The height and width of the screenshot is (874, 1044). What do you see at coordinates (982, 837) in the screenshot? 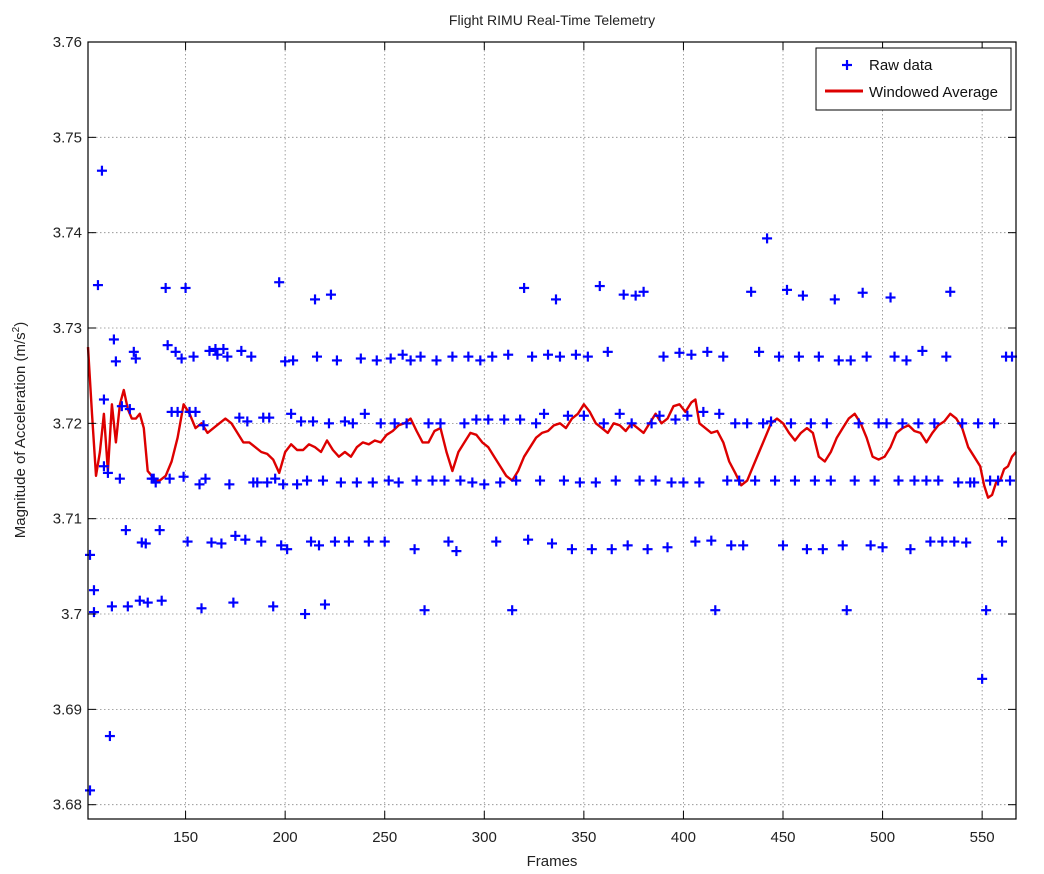
I see `x-tick-label: 550` at bounding box center [982, 837].